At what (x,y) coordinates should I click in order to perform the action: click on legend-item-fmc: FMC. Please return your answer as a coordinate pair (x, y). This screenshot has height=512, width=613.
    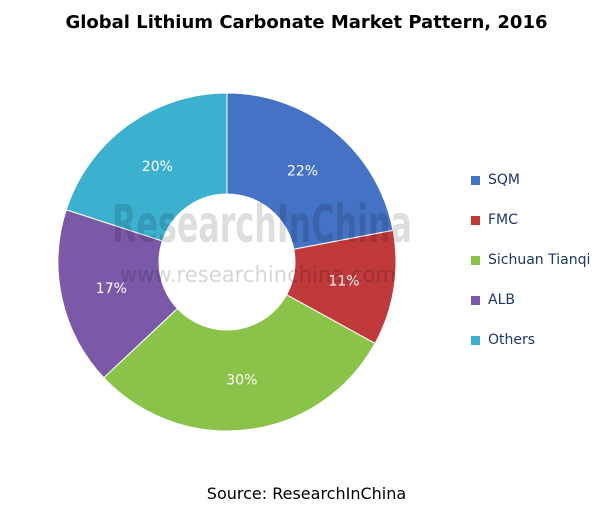
    Looking at the image, I should click on (494, 220).